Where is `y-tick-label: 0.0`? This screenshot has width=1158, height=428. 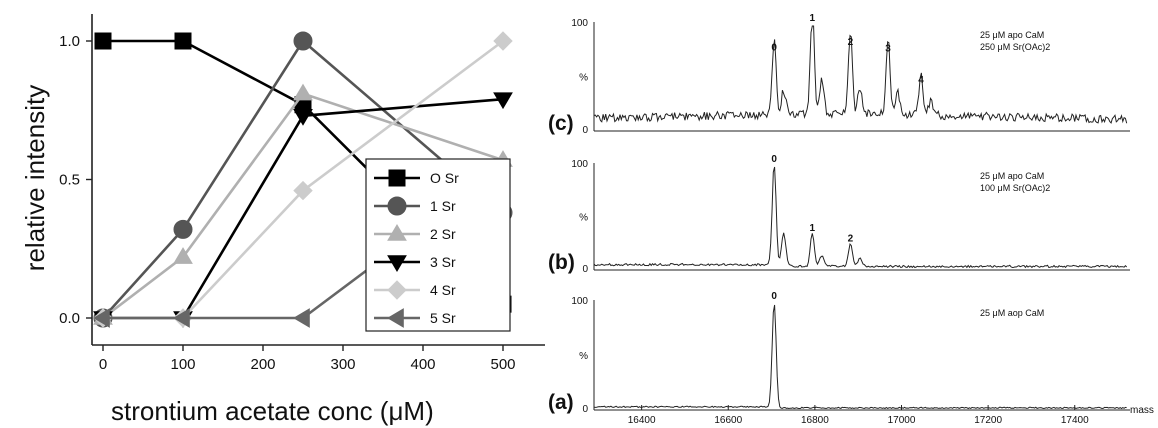
y-tick-label: 0.0 is located at coordinates (69, 318).